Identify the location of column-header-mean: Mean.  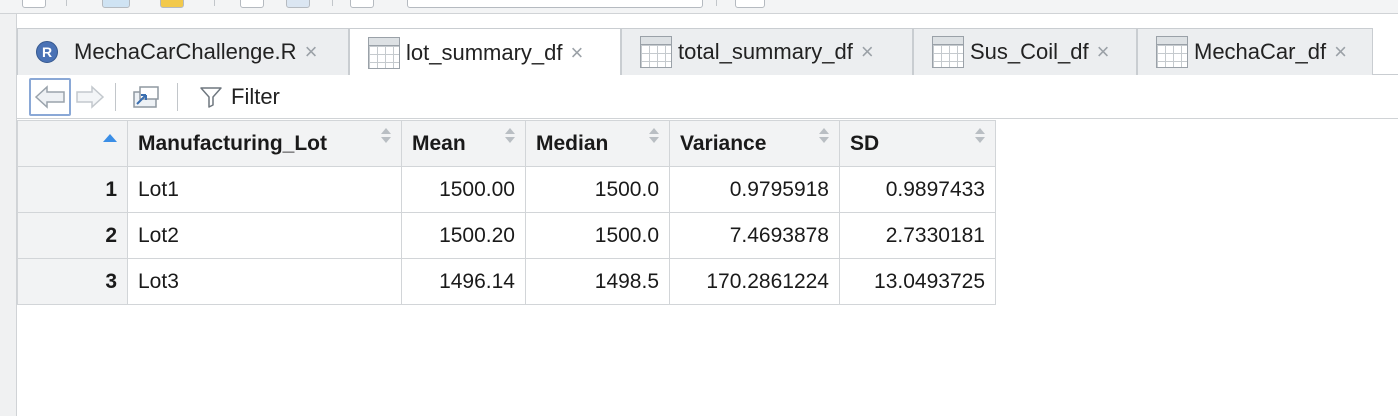
(463, 143).